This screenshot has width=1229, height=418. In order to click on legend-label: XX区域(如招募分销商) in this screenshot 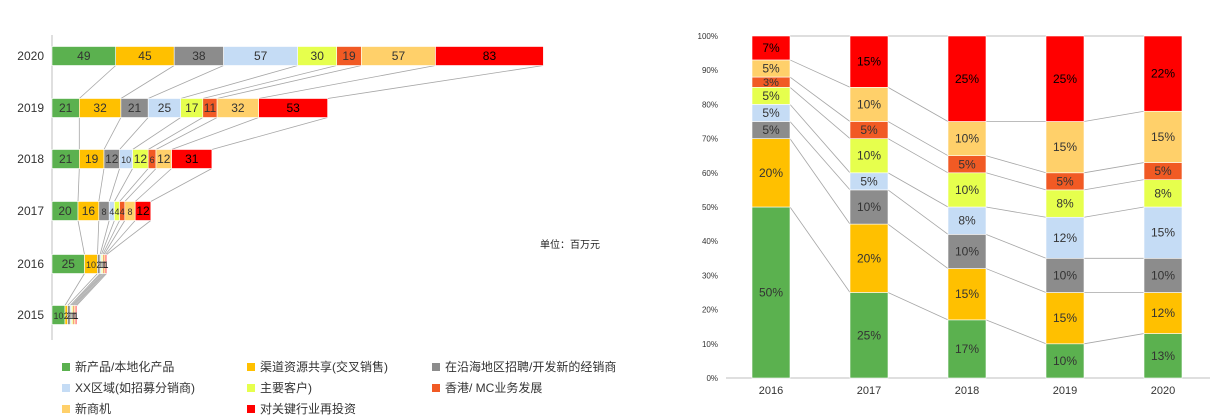, I will do `click(135, 388)`.